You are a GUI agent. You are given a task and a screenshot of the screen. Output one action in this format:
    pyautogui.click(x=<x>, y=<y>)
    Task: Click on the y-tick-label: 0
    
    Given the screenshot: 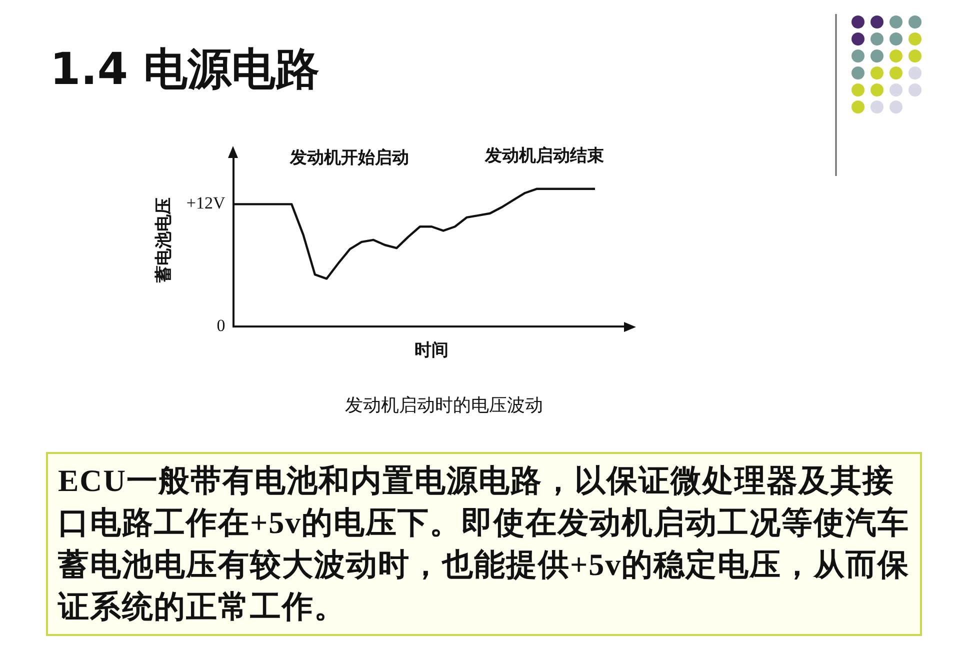 What is the action you would take?
    pyautogui.click(x=221, y=326)
    